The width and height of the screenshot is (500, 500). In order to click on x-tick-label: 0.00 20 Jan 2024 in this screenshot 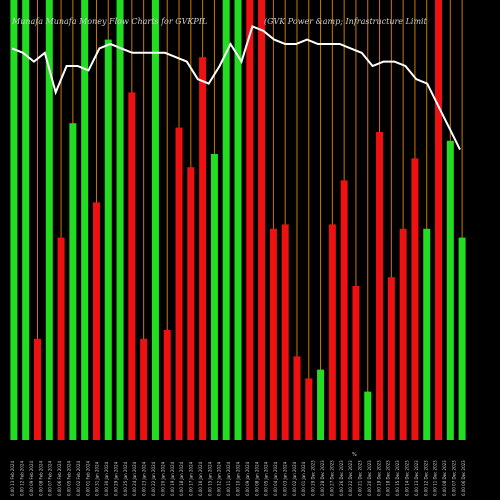, I will do `click(162, 478)`.